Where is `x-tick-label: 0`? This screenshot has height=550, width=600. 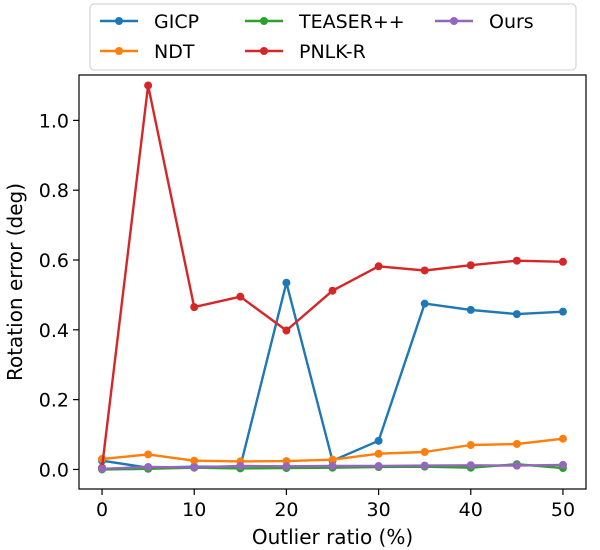
x-tick-label: 0 is located at coordinates (102, 510).